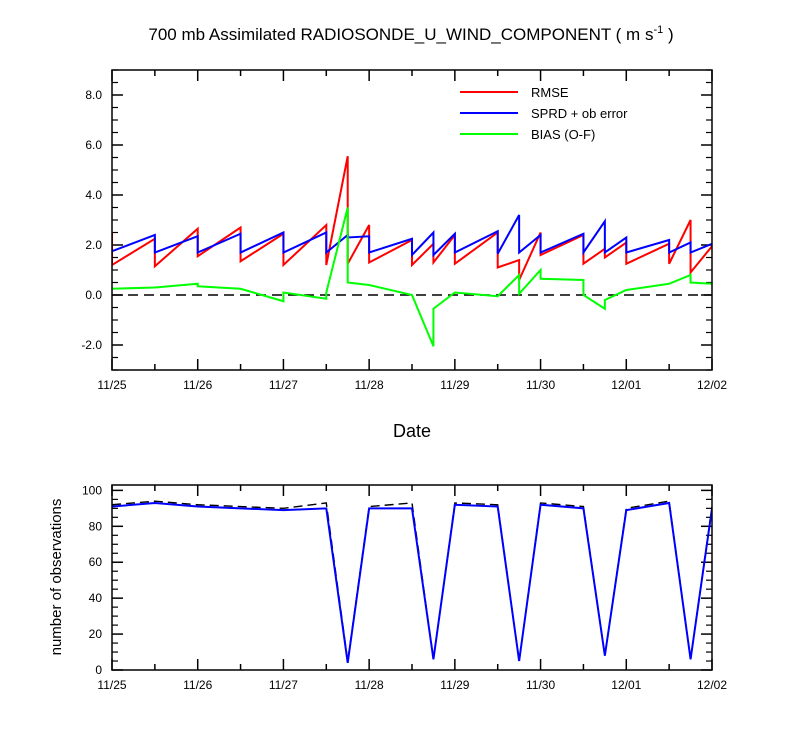 The image size is (800, 750). Describe the element at coordinates (626, 685) in the screenshot. I see `bottom-x-tick-label: 12/01` at that location.